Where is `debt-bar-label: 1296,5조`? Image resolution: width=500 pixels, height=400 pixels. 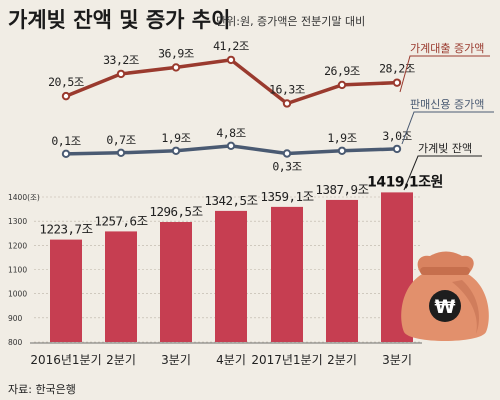
debt-bar-label: 1296,5조 is located at coordinates (175, 211).